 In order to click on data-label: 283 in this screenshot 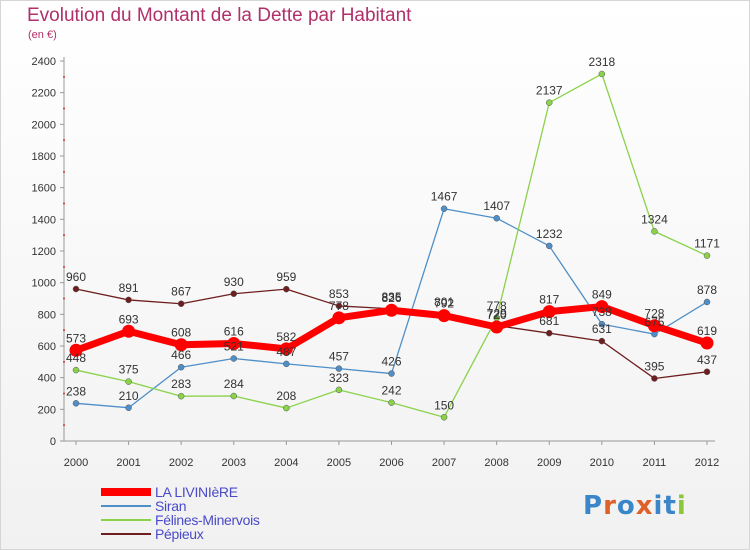, I will do `click(181, 384)`.